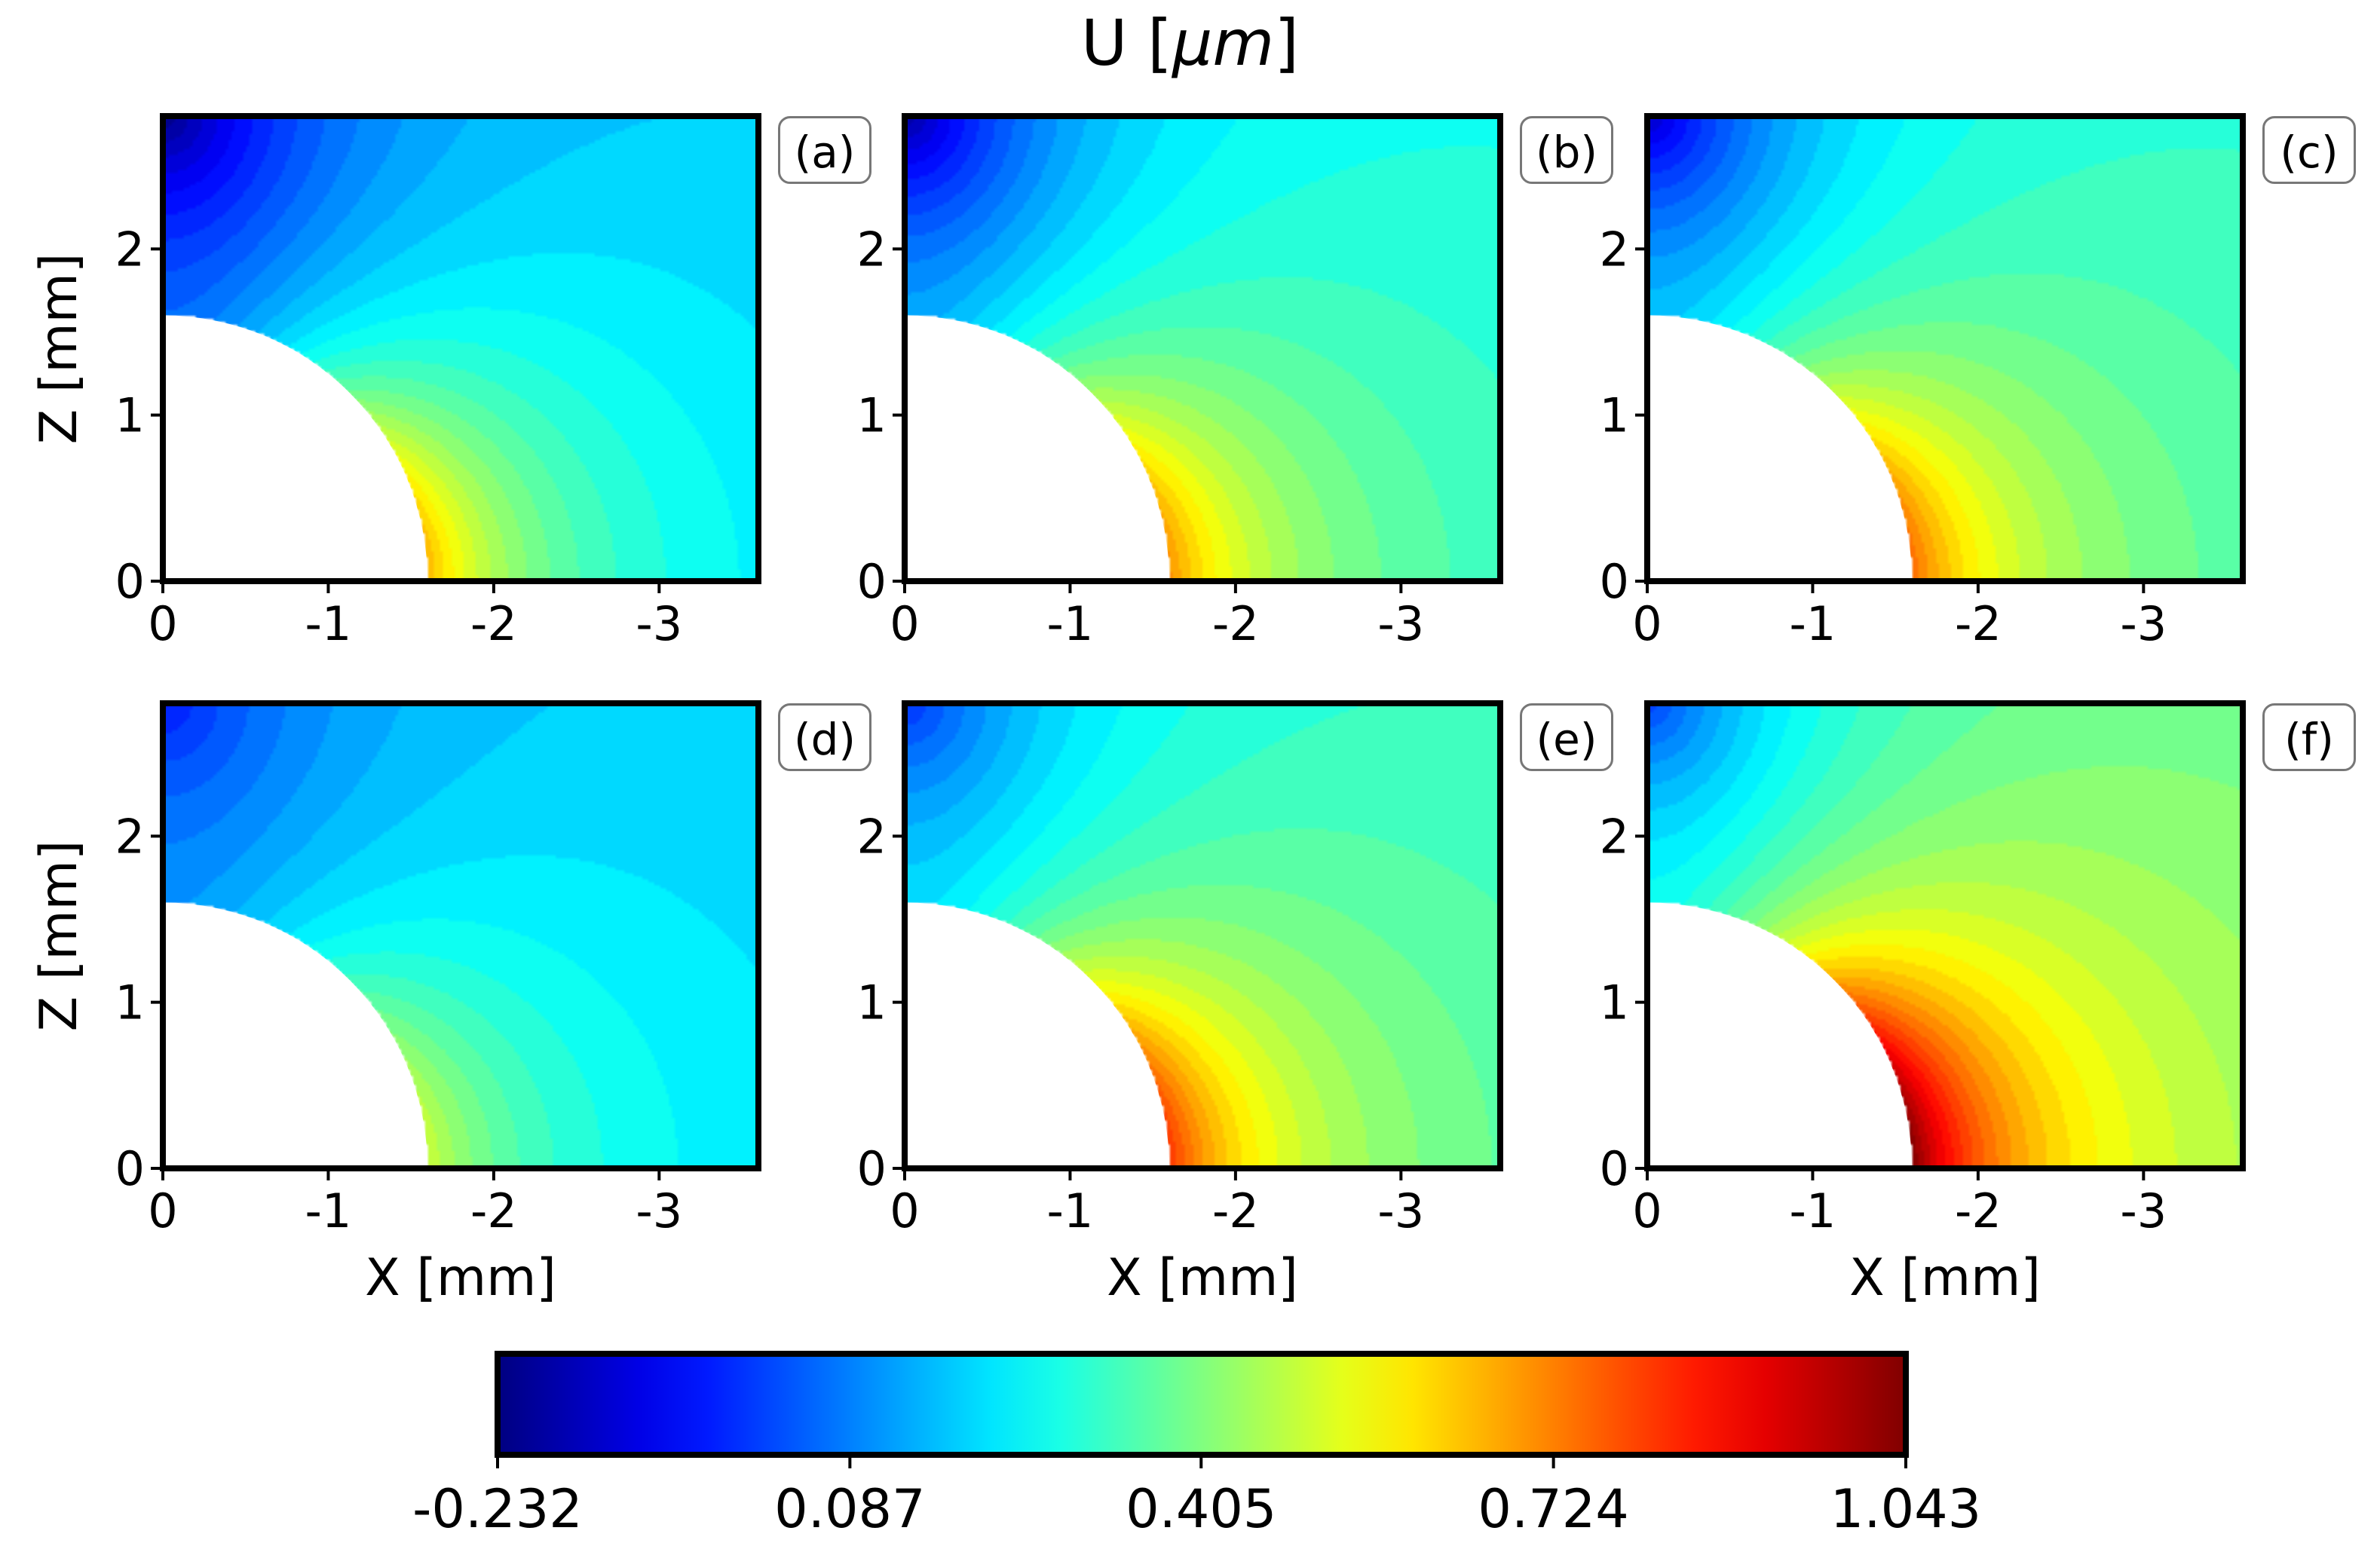  What do you see at coordinates (497, 1509) in the screenshot?
I see `colorbar-tick-label: -0.232` at bounding box center [497, 1509].